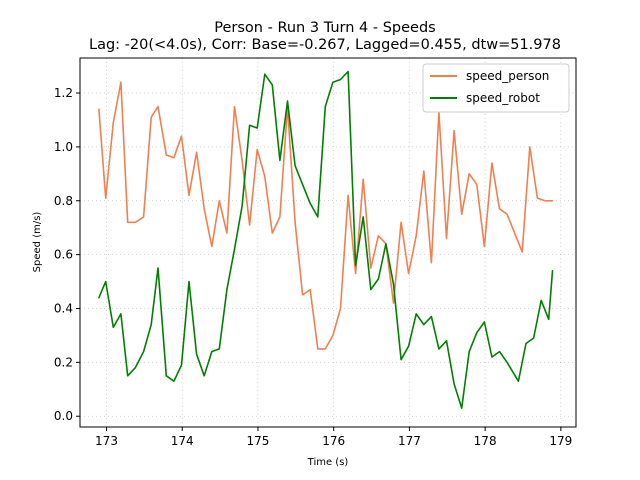 This screenshot has width=640, height=480. What do you see at coordinates (328, 462) in the screenshot?
I see `x-axis-label: Time (s)` at bounding box center [328, 462].